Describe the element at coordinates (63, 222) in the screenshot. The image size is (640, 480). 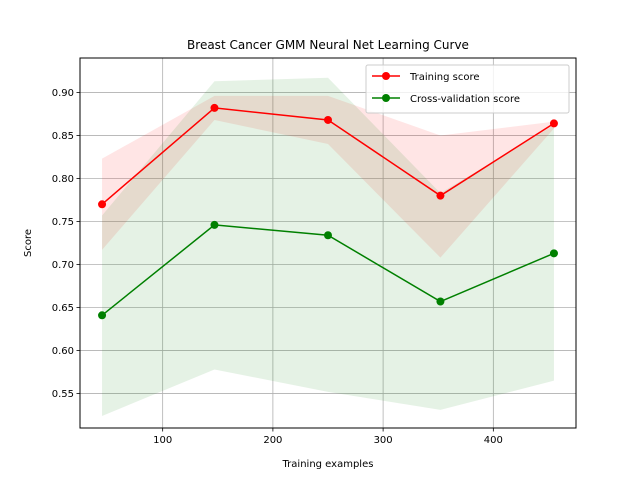
I see `y-tick-label: 0.75` at that location.